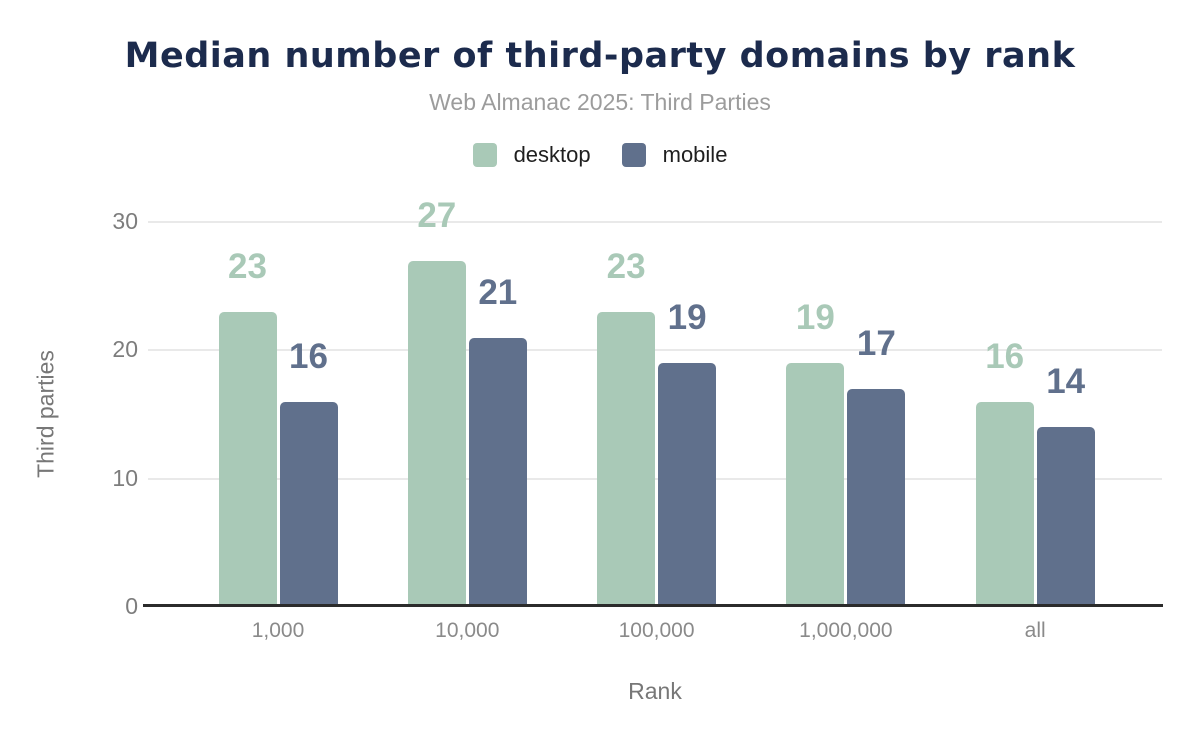 The height and width of the screenshot is (742, 1200). What do you see at coordinates (600, 102) in the screenshot?
I see `chart-subtitle: Web Almanac 2025: Third Parties` at bounding box center [600, 102].